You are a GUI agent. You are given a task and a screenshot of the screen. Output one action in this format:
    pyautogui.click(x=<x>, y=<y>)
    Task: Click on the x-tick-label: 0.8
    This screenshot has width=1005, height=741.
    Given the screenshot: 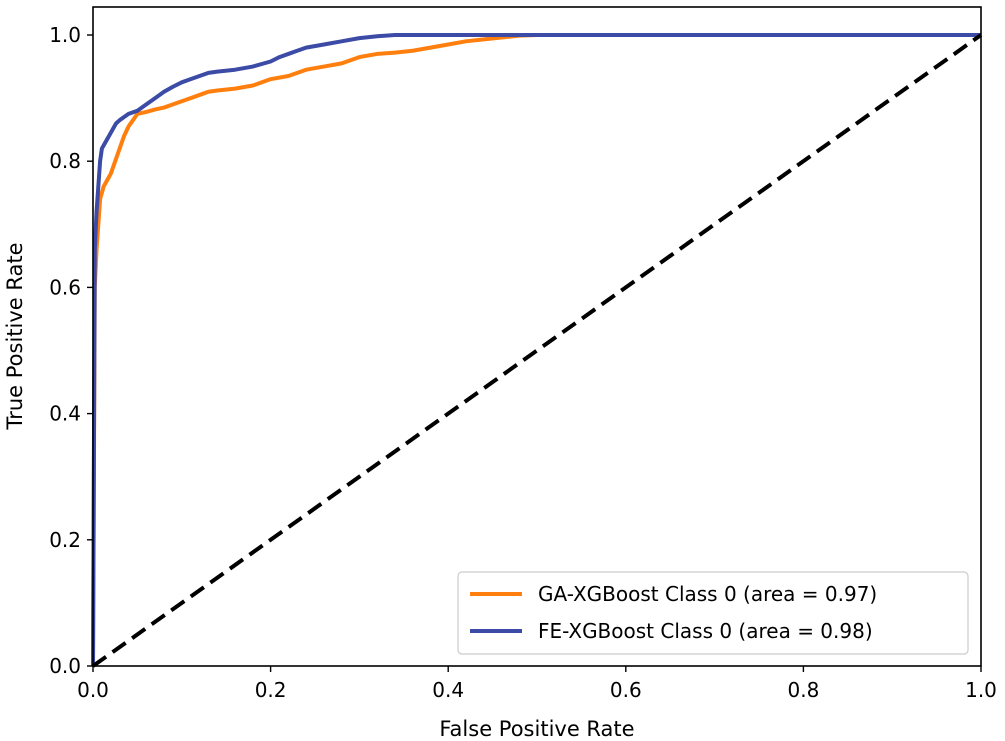 What is the action you would take?
    pyautogui.click(x=803, y=690)
    